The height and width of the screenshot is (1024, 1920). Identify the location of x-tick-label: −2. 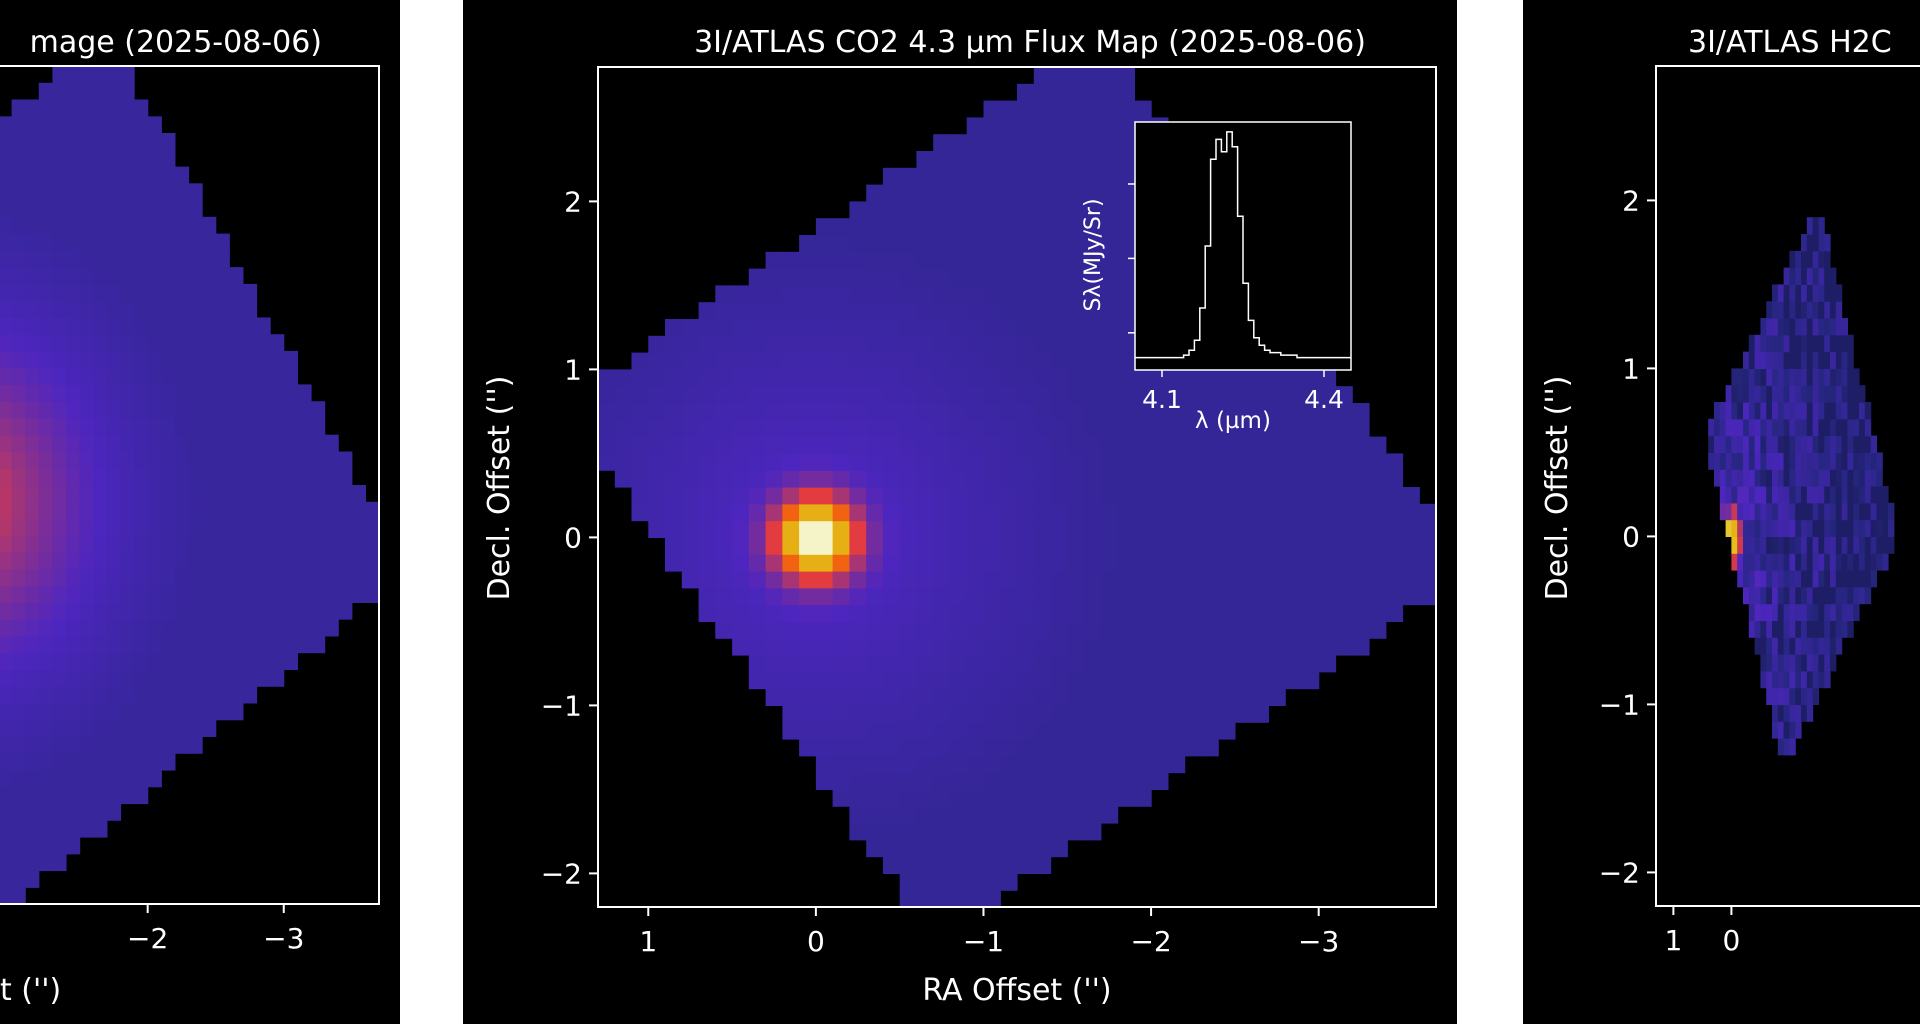
(1150, 941).